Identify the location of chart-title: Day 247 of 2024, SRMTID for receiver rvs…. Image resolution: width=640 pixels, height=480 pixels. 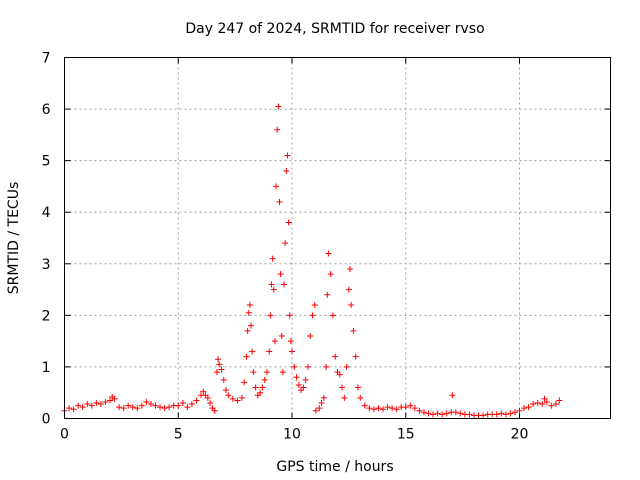
(334, 29).